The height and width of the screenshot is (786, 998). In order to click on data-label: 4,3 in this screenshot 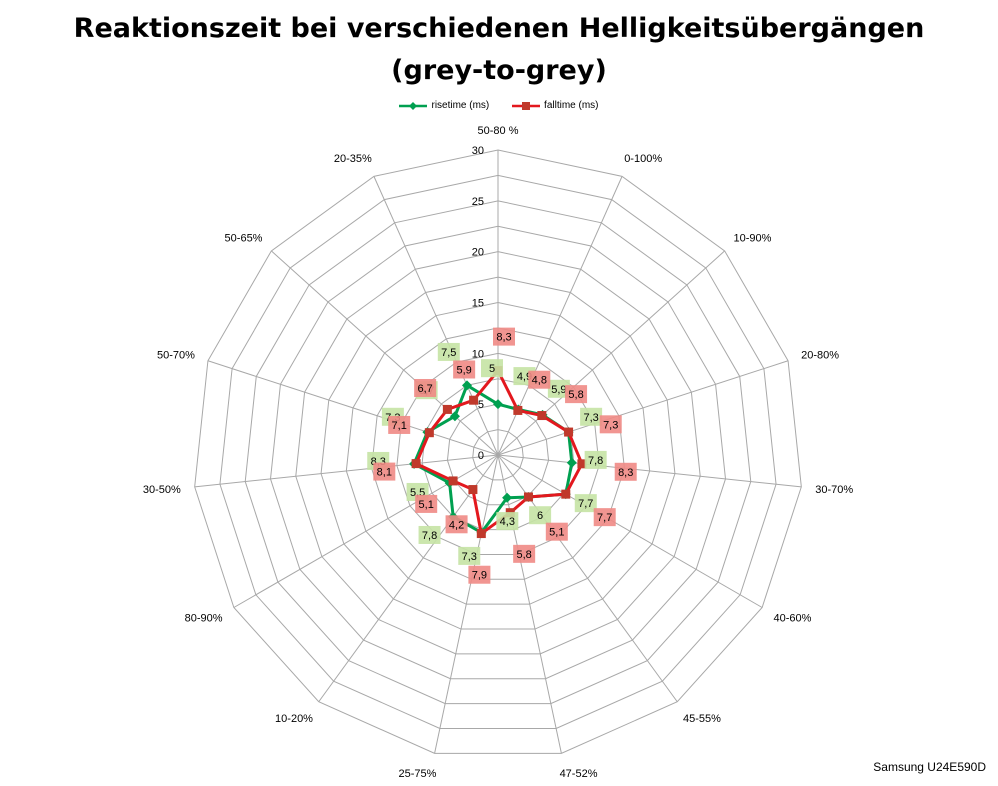, I will do `click(507, 522)`.